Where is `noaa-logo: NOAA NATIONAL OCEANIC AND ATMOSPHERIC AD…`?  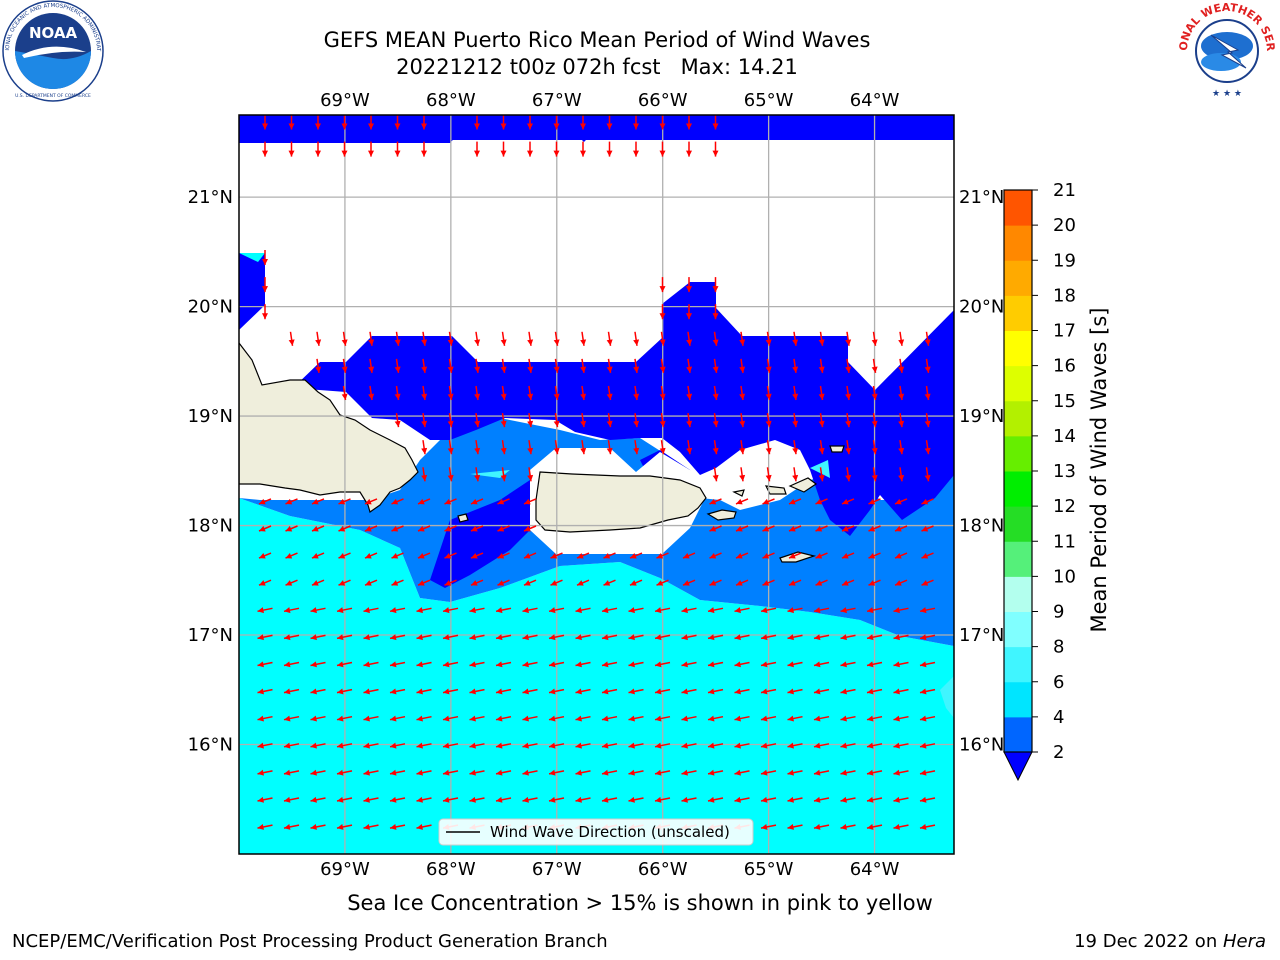
noaa-logo: NOAA NATIONAL OCEANIC AND ATMOSPHERIC AD… is located at coordinates (53, 51).